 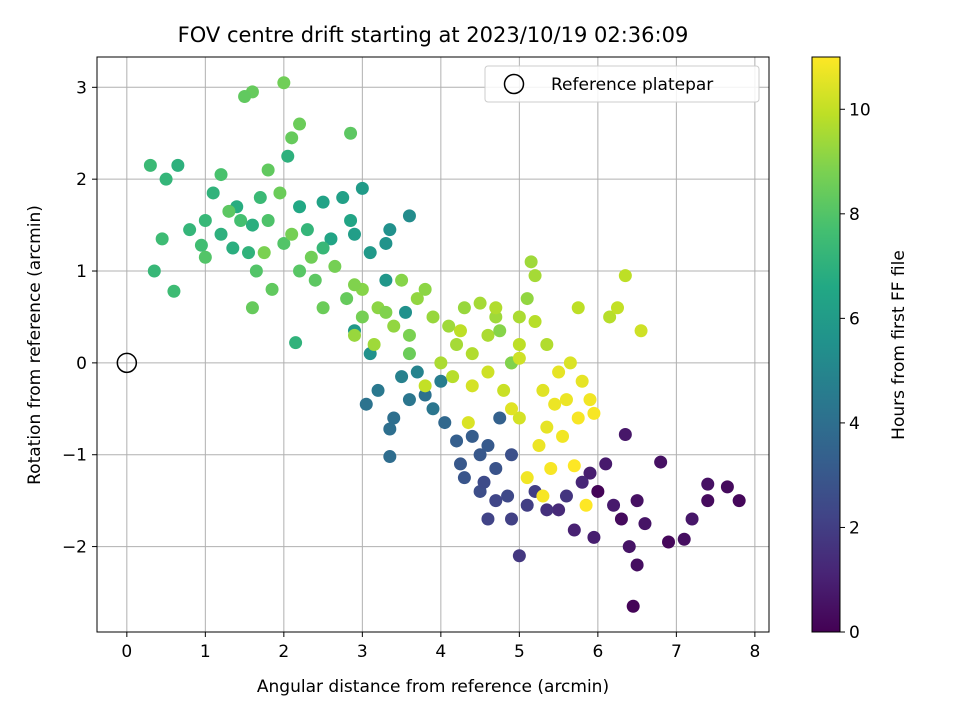 I want to click on colorbar-tick-label: 10, so click(x=860, y=110).